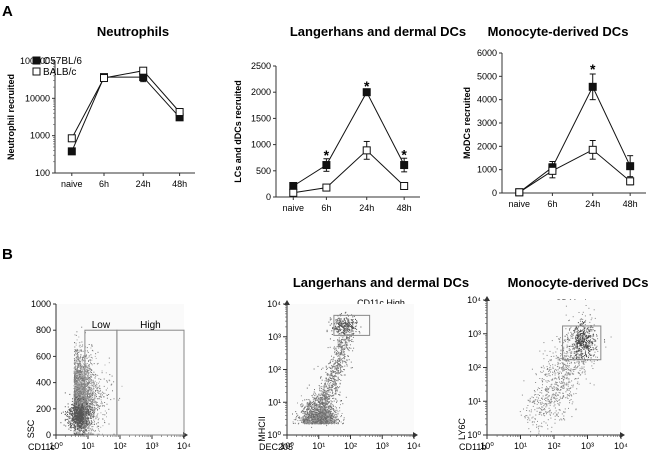 Image resolution: width=661 pixels, height=469 pixels. I want to click on y-axis-label: SSC, so click(31, 428).